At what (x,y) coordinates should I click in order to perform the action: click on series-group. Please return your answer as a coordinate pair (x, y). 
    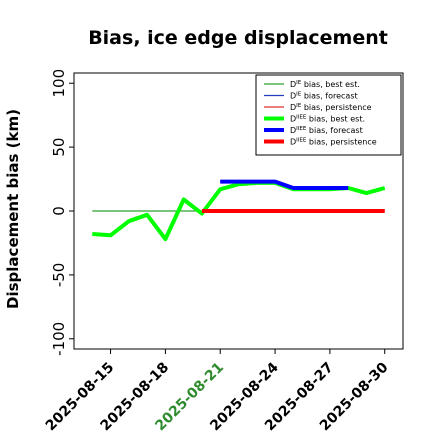
    Looking at the image, I should click on (239, 210).